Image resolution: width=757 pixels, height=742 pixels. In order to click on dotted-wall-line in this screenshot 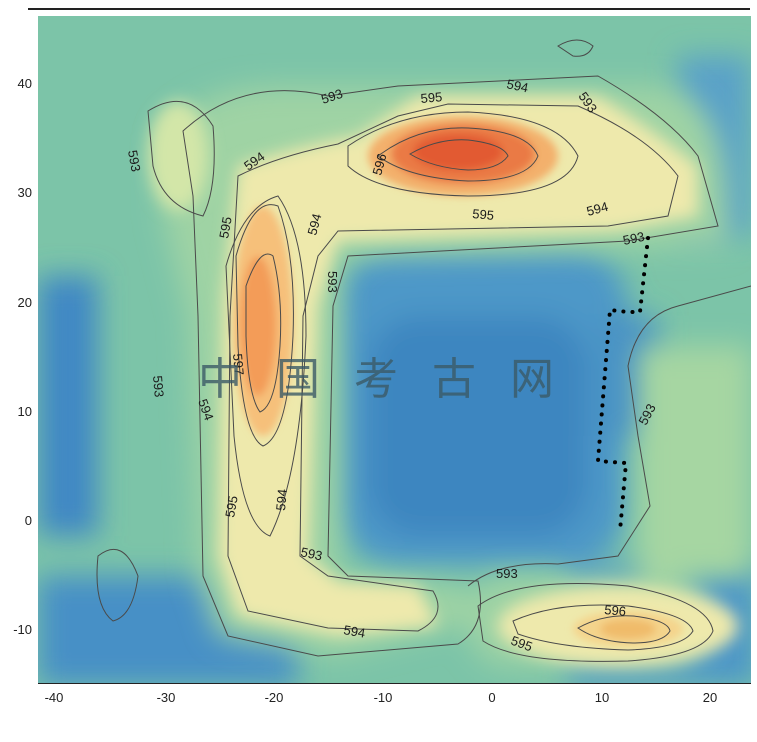, I will do `click(622, 384)`.